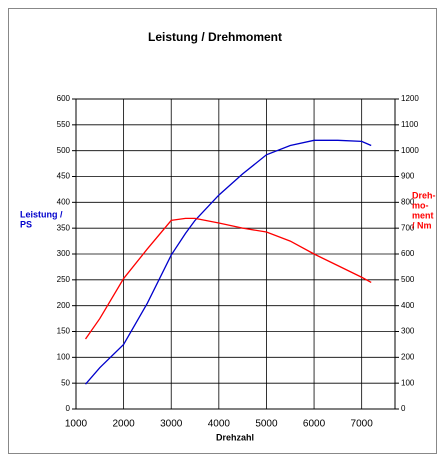 The image size is (437, 454). What do you see at coordinates (64, 98) in the screenshot?
I see `y-tick-label: 600` at bounding box center [64, 98].